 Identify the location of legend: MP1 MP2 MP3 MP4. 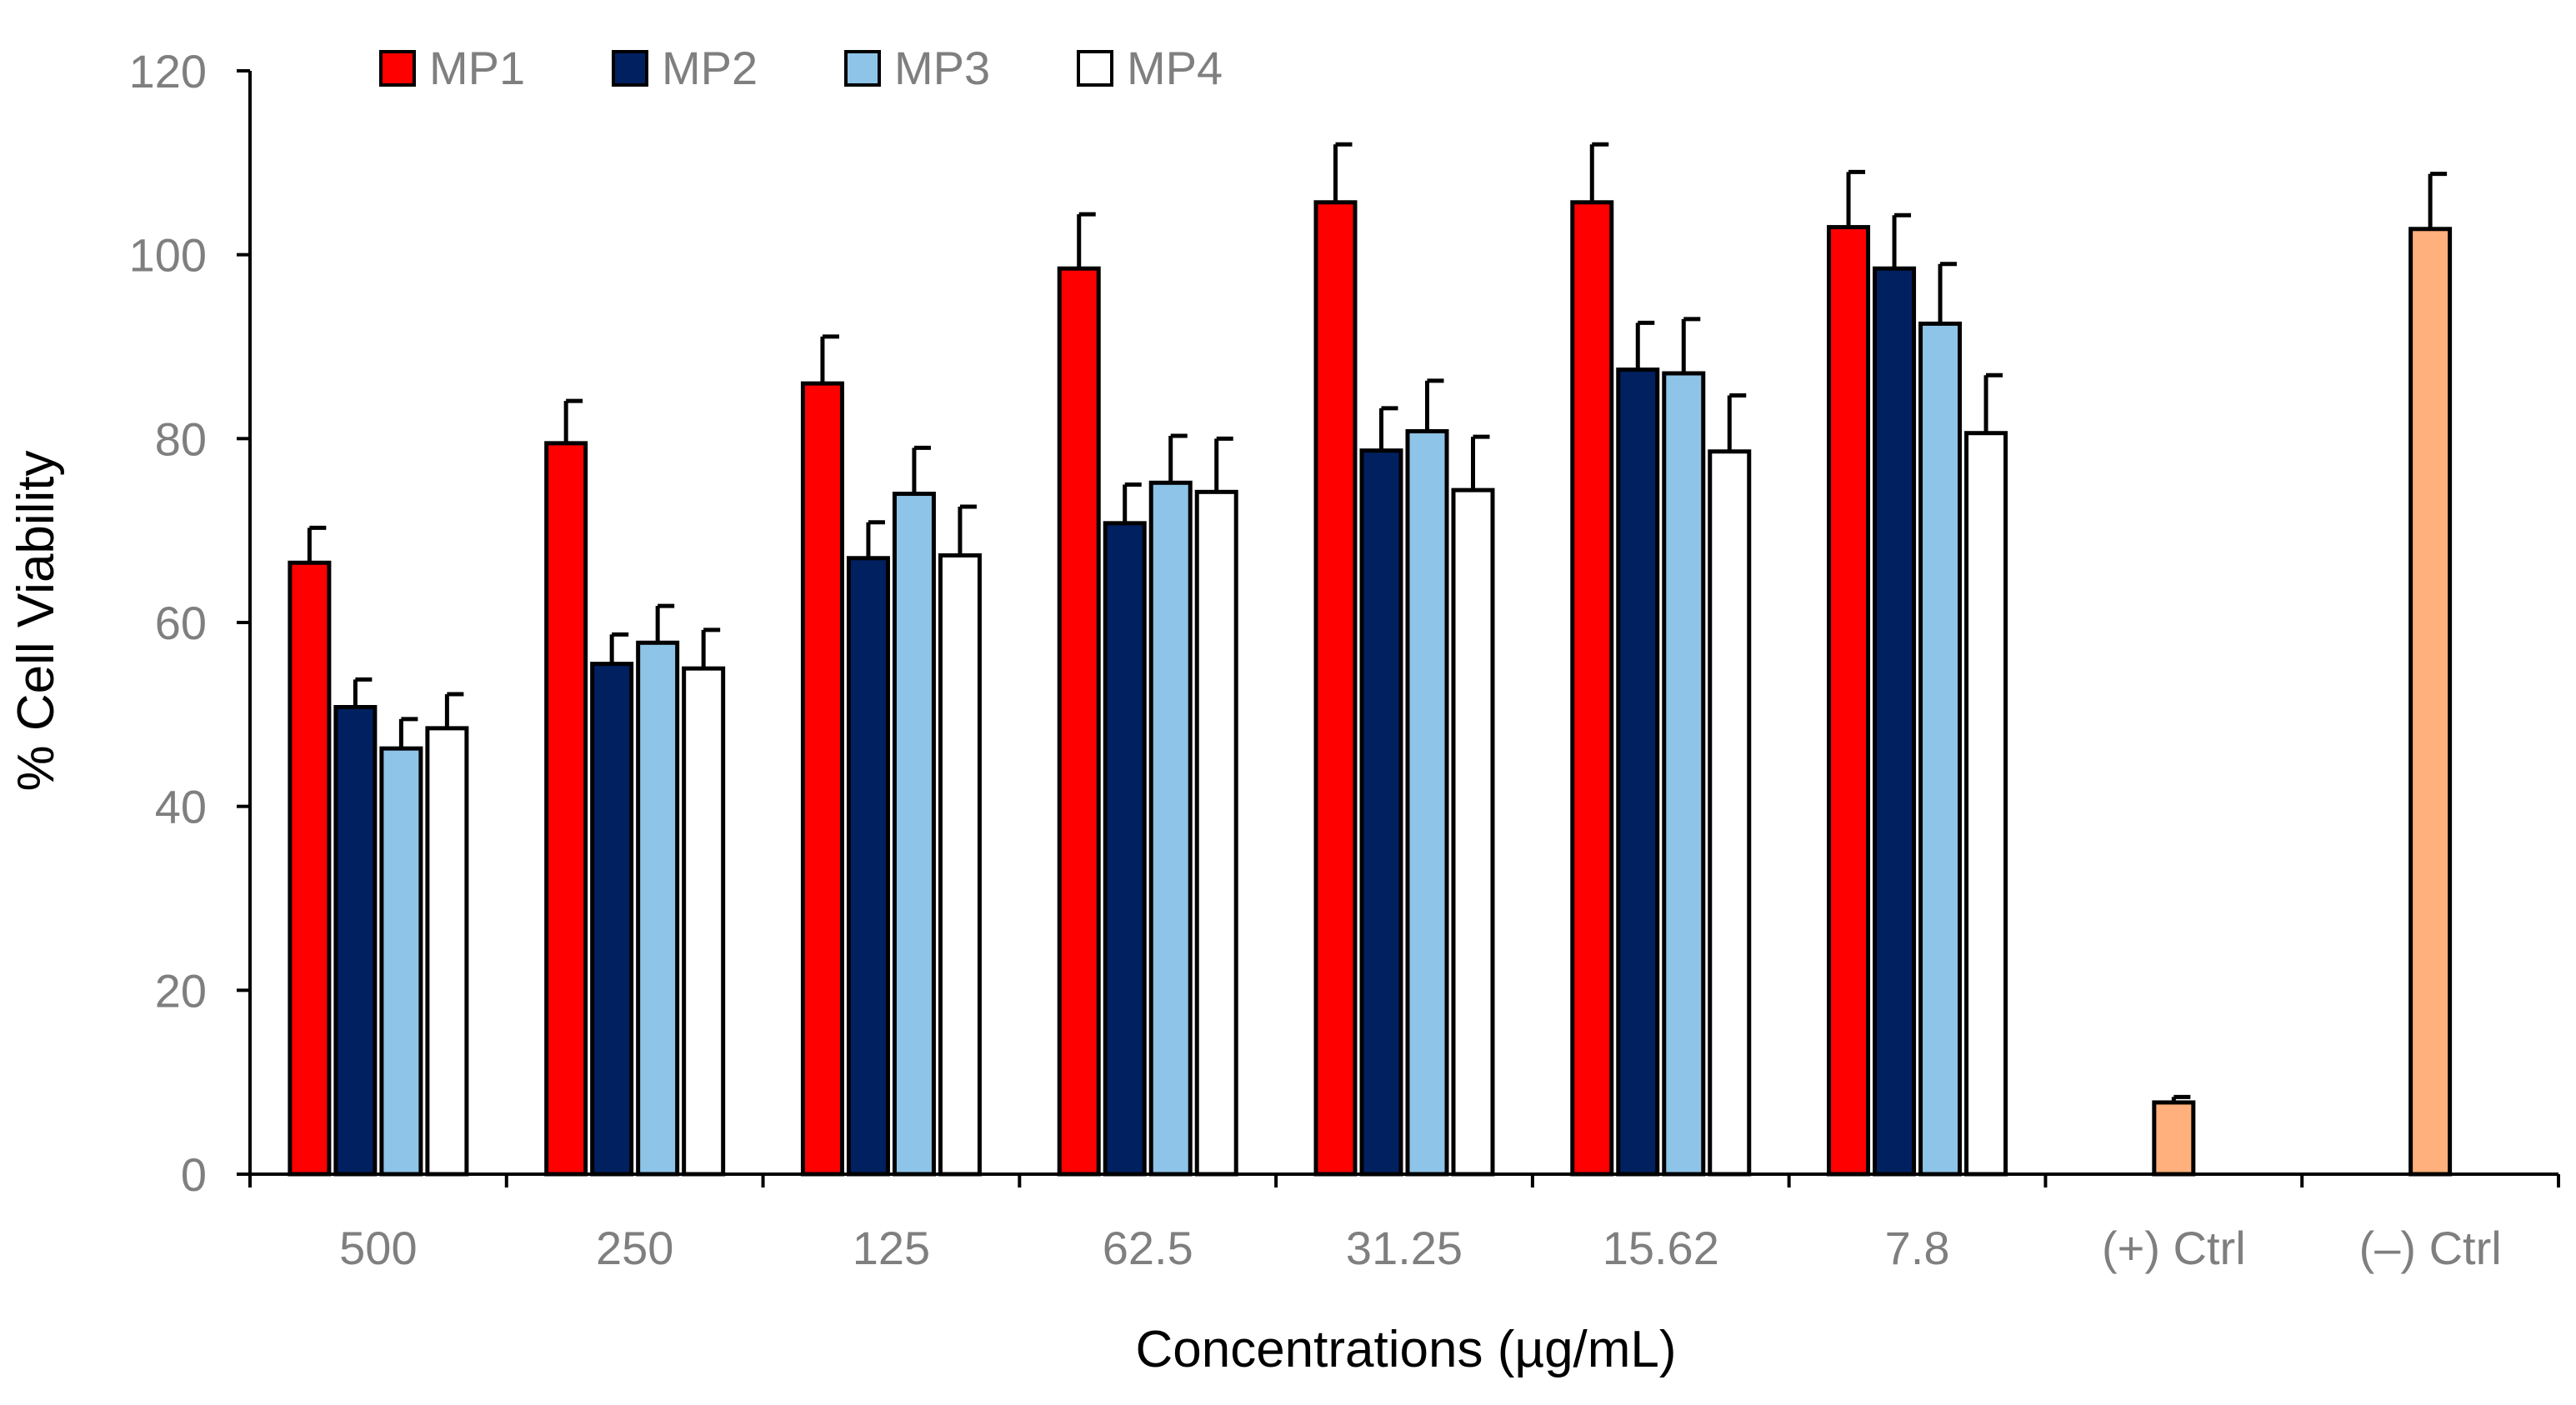
(801, 68).